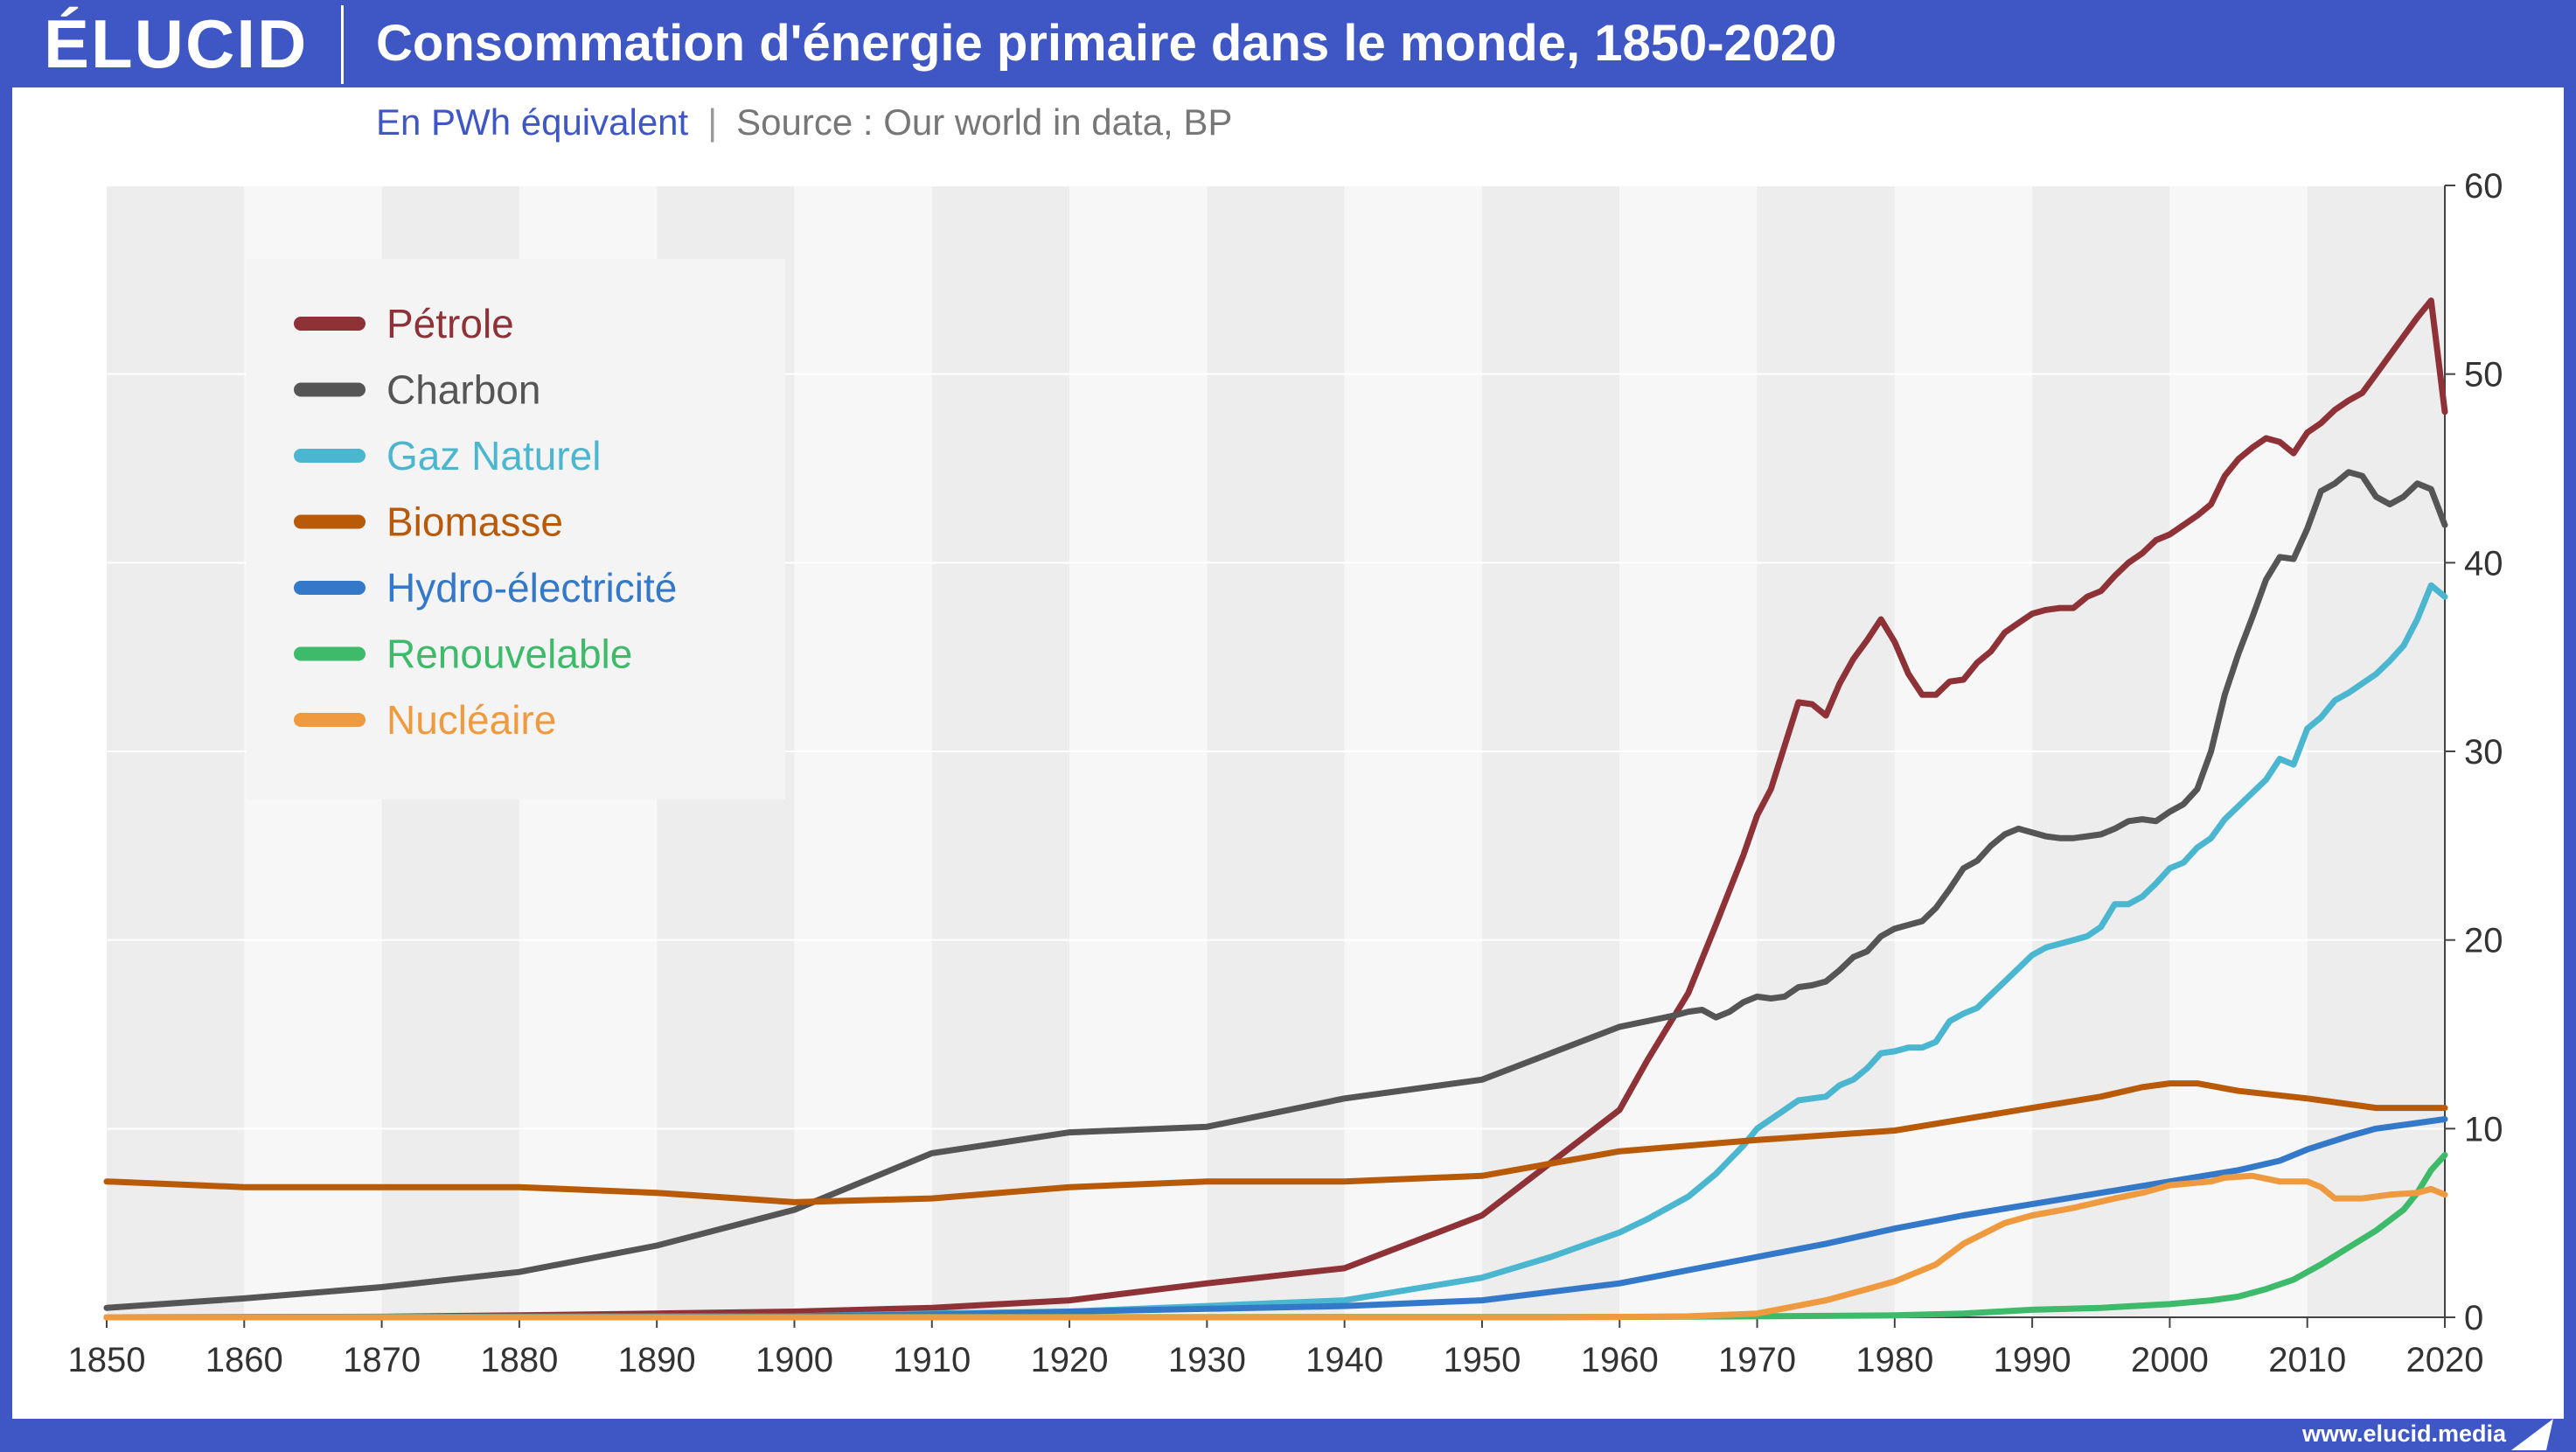 The image size is (2576, 1452). What do you see at coordinates (932, 1360) in the screenshot?
I see `x-tick-label: 1910` at bounding box center [932, 1360].